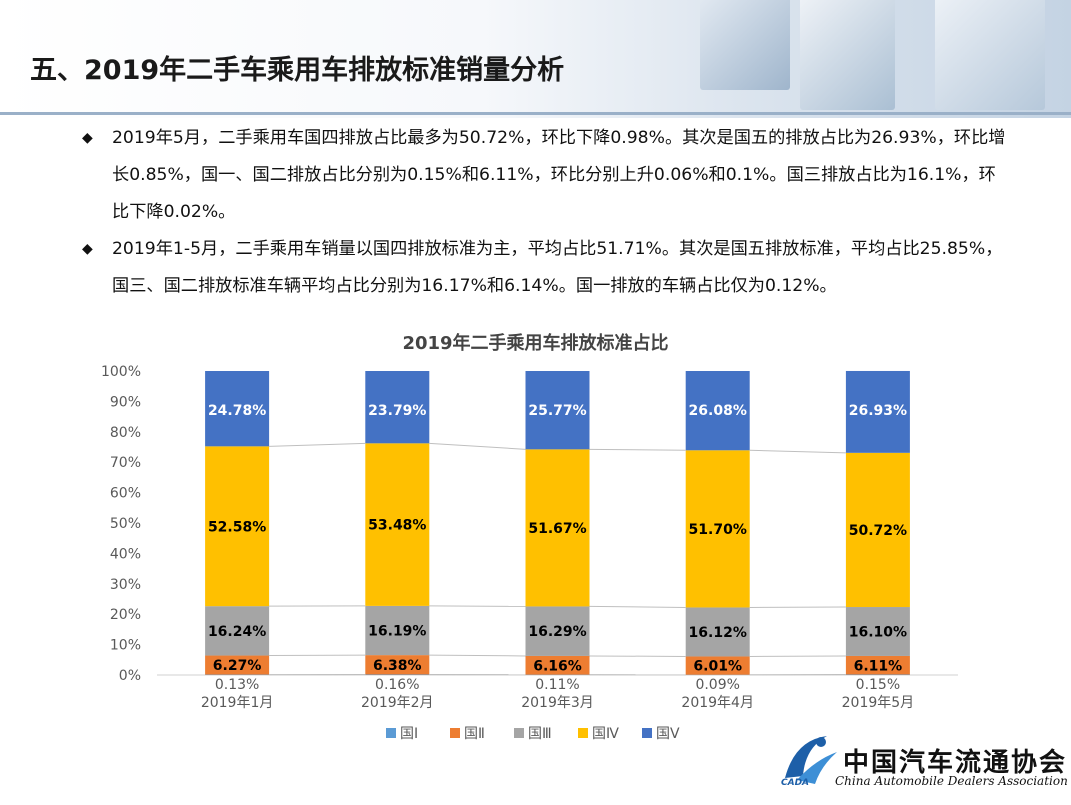 The height and width of the screenshot is (805, 1071). I want to click on data-label: 24.78%, so click(237, 411).